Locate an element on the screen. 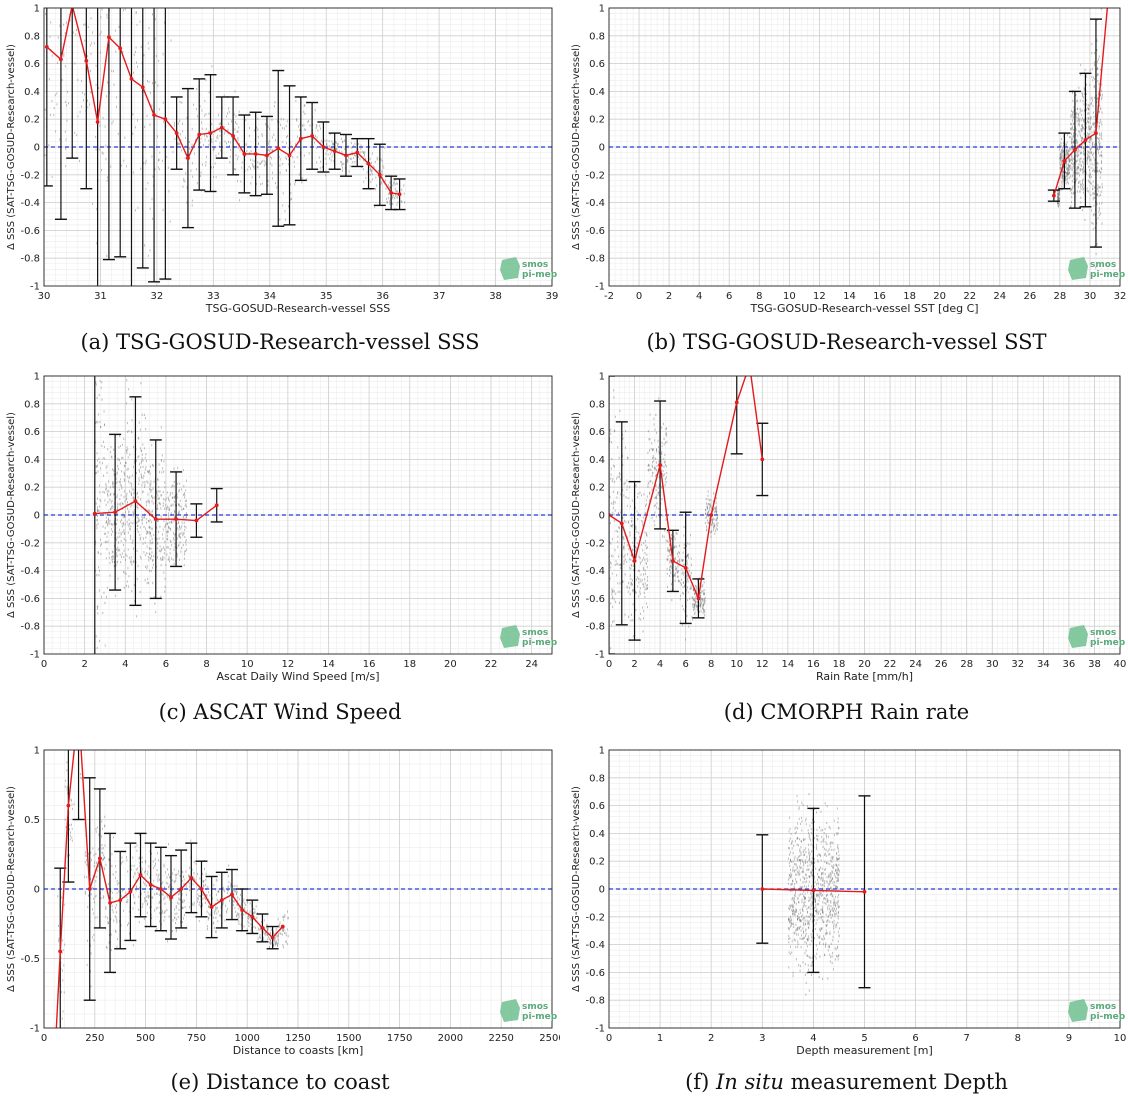  caption-b-label: (b) is located at coordinates (661, 342).